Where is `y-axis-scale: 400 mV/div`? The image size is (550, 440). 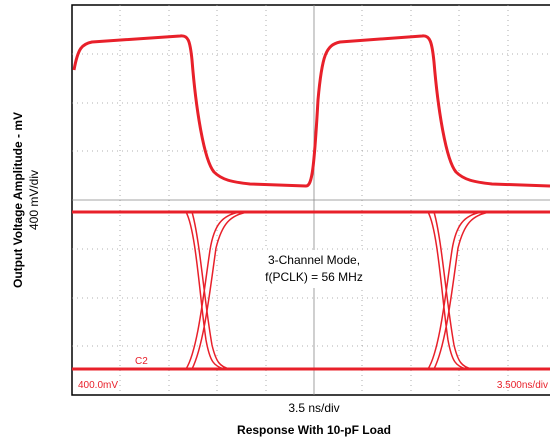
y-axis-scale: 400 mV/div is located at coordinates (34, 200).